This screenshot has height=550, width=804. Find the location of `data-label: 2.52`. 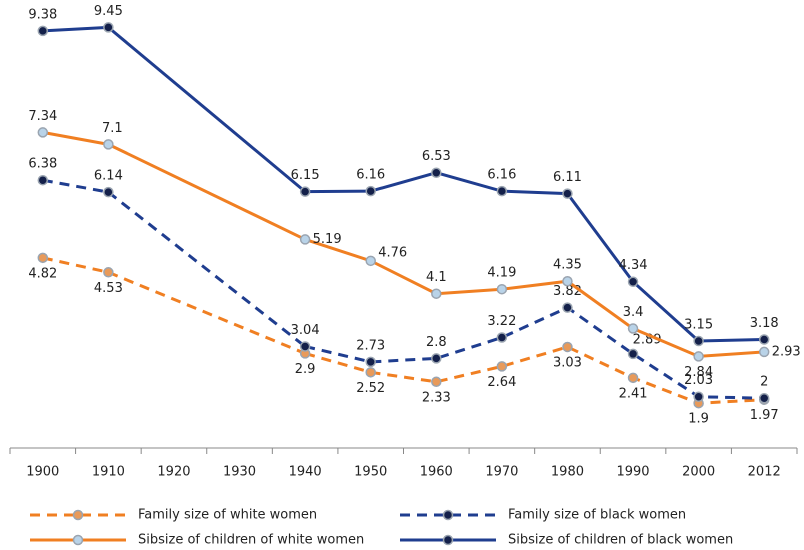

data-label: 2.52 is located at coordinates (370, 388).